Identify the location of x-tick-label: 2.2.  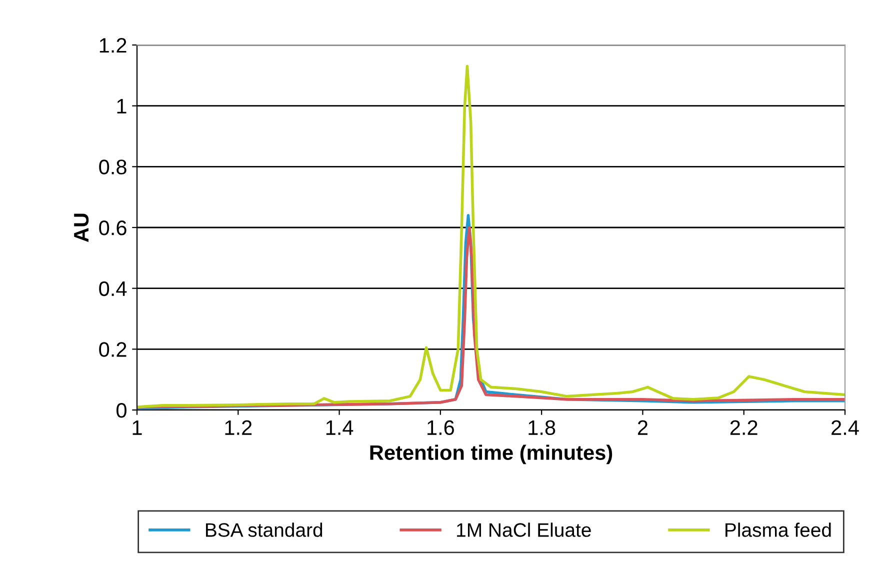
(744, 427).